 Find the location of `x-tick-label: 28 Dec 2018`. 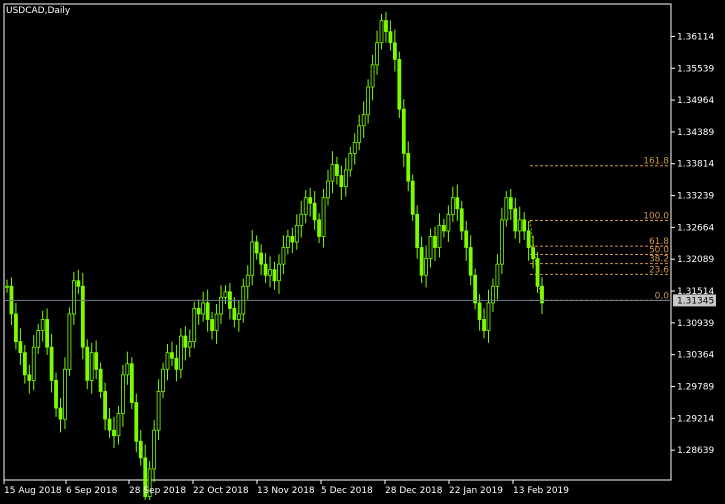

x-tick-label: 28 Dec 2018 is located at coordinates (414, 491).